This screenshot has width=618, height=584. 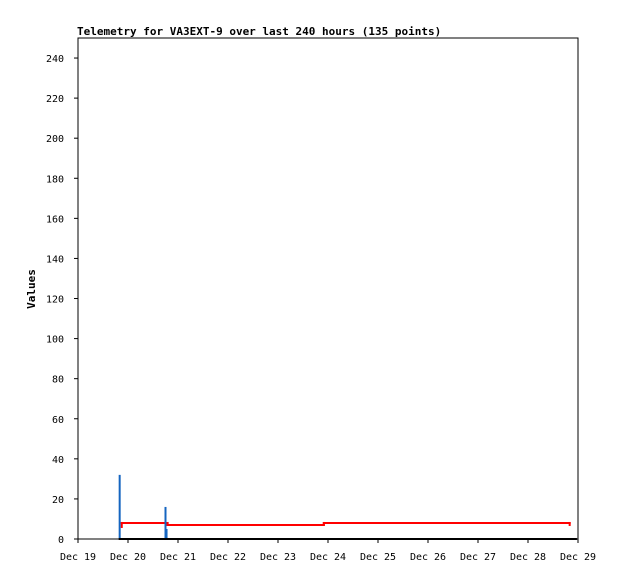 What do you see at coordinates (128, 557) in the screenshot?
I see `x-tick-label: Dec 20` at bounding box center [128, 557].